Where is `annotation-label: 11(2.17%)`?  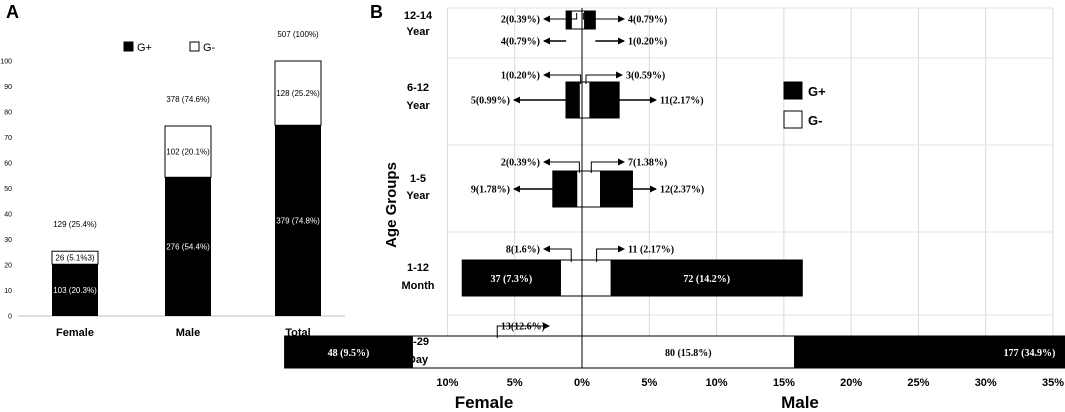 annotation-label: 11(2.17%) is located at coordinates (682, 101).